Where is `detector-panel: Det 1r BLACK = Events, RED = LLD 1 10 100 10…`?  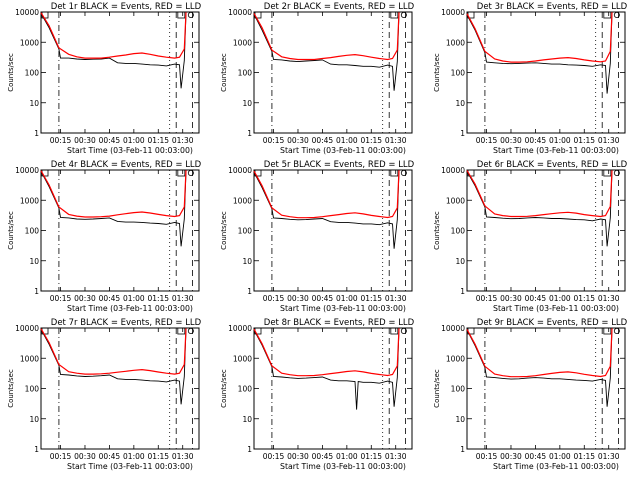
detector-panel: Det 1r BLACK = Events, RED = LLD 1 10 100 10… is located at coordinates (104, 78).